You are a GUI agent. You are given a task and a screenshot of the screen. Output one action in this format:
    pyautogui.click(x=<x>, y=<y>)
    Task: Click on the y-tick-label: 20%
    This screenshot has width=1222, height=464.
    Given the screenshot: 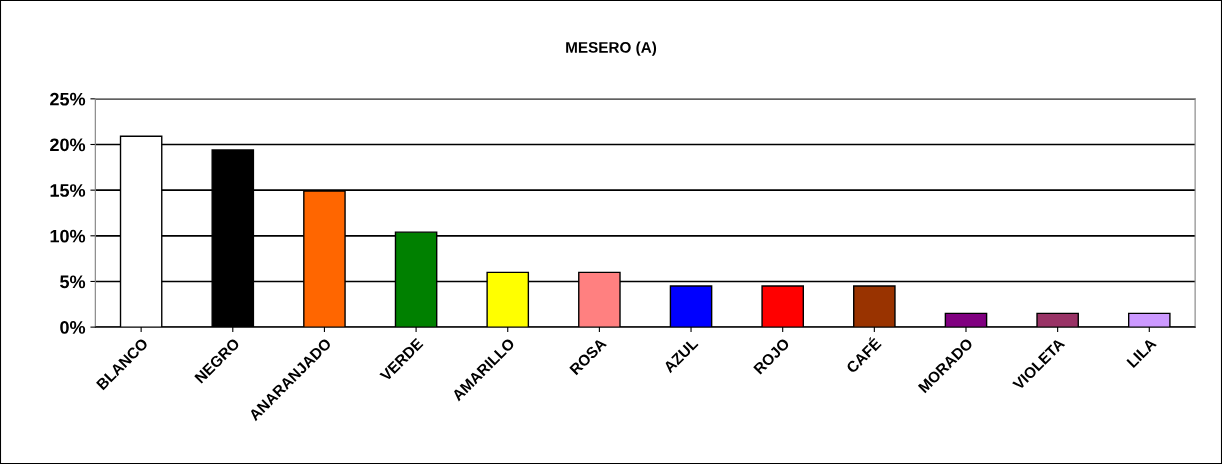 What is the action you would take?
    pyautogui.click(x=68, y=145)
    